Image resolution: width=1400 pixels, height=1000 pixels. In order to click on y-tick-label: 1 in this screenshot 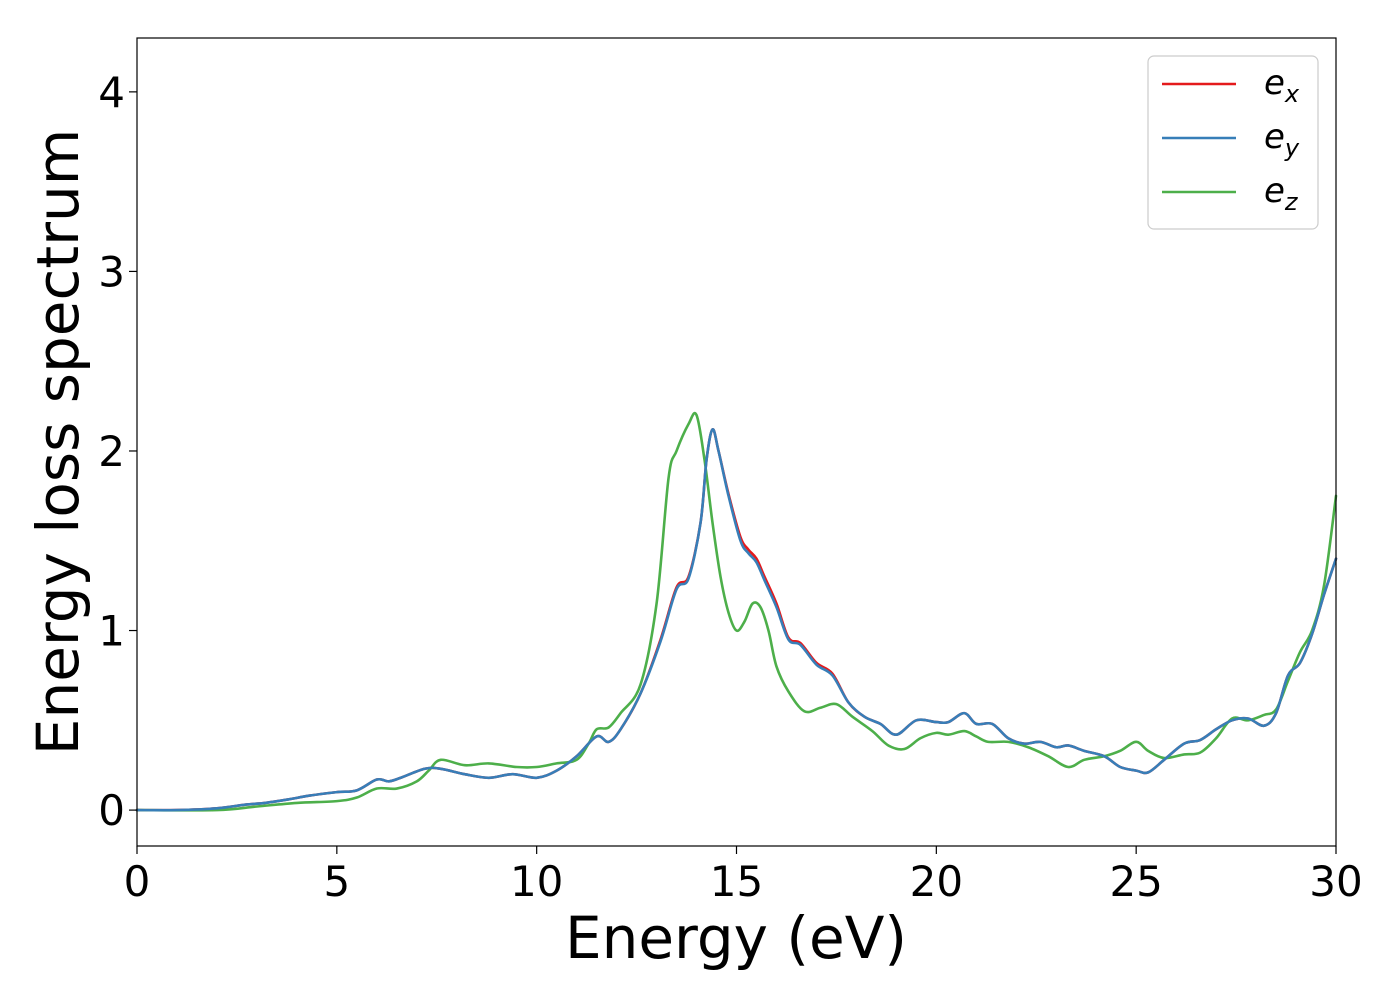, I will do `click(111, 631)`.